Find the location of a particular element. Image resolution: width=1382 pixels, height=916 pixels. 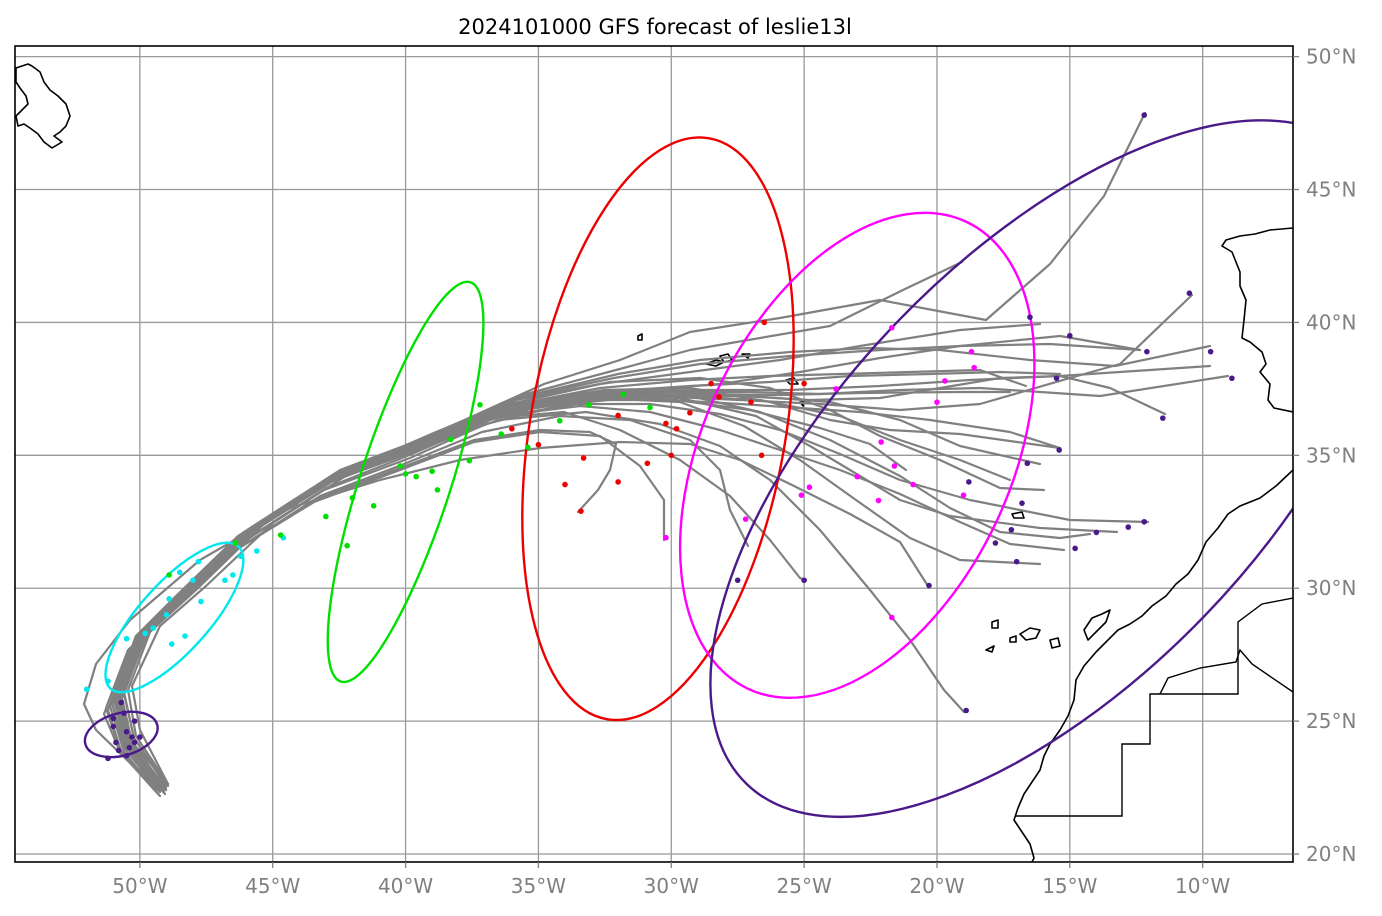

longitude-tick-labels: 50°W 45°W 40°W 35°W 30°W 25°W 20°W 15°W 10°W is located at coordinates (671, 880).